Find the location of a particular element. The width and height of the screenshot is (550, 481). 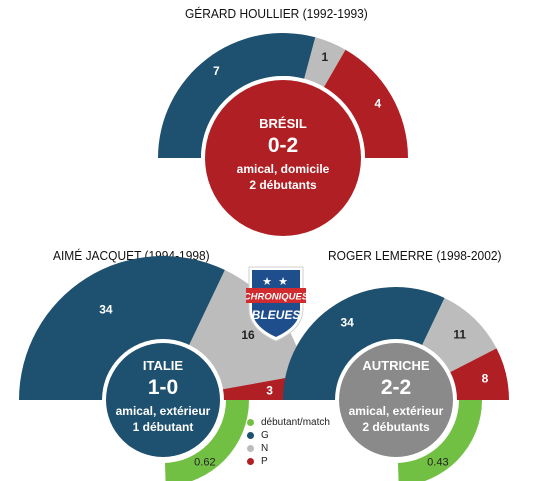

chroniques-bleues-logo: ★ ★ CHRONIQUES BLEUES is located at coordinates (276, 303).